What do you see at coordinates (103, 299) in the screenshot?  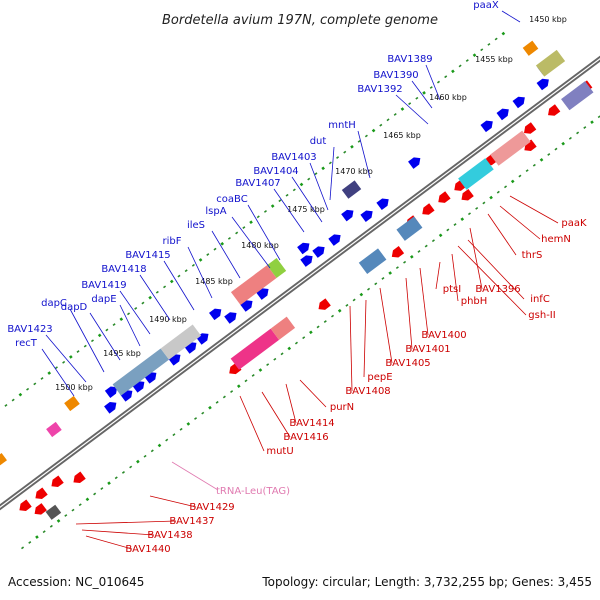 I see `gene-label: dapE` at bounding box center [103, 299].